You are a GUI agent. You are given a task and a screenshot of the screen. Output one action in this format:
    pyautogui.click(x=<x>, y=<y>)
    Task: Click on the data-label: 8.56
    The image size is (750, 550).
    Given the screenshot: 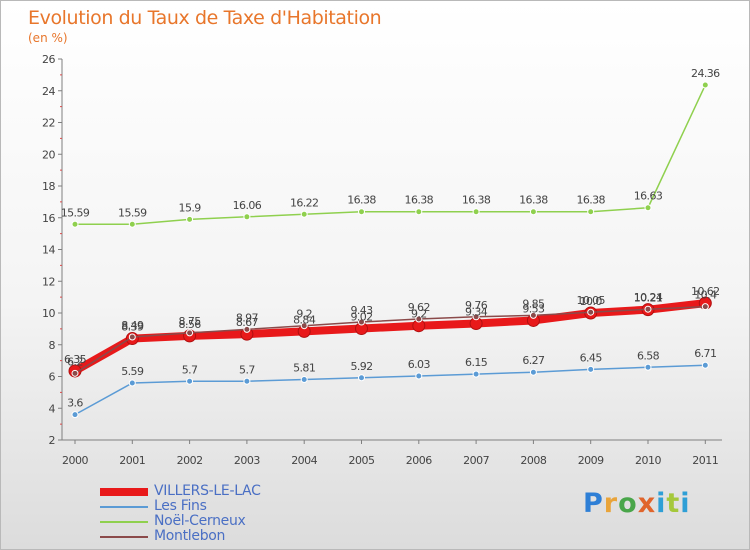 What is the action you would take?
    pyautogui.click(x=190, y=324)
    